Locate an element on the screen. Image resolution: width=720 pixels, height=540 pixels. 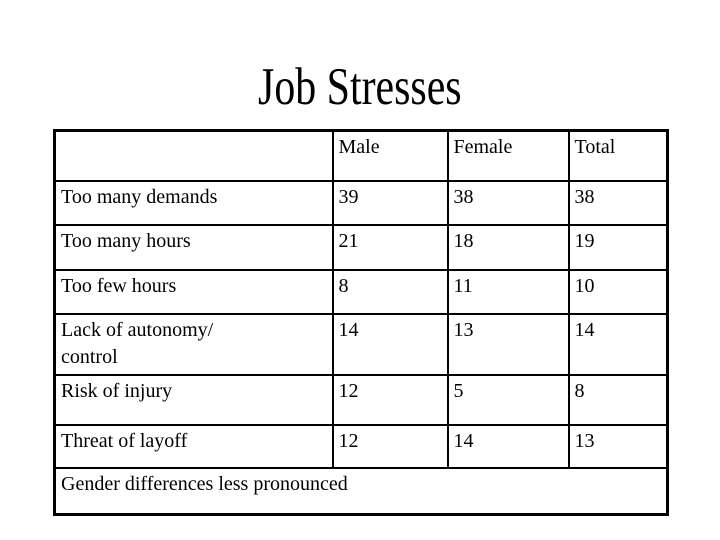
table-row: Threat of layoff 12 14 13 is located at coordinates (361, 446).